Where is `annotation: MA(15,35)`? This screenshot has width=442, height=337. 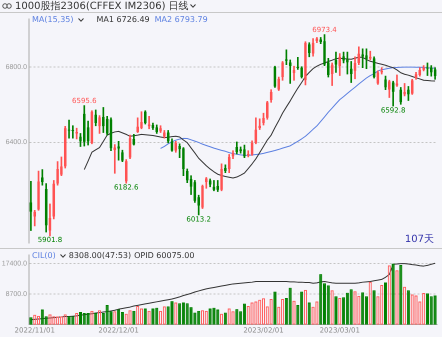
annotation: MA(15,35) is located at coordinates (53, 19).